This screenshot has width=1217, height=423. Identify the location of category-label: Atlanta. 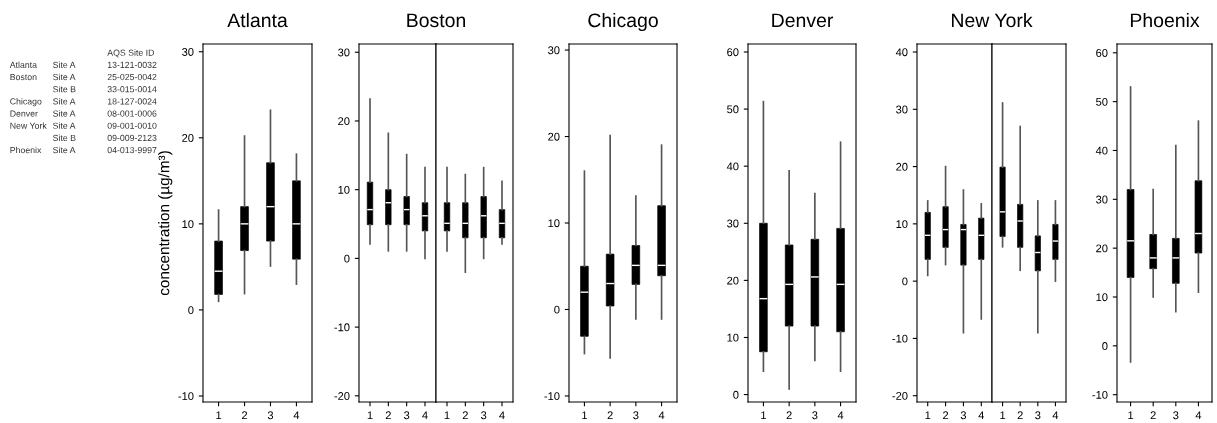
(23, 64).